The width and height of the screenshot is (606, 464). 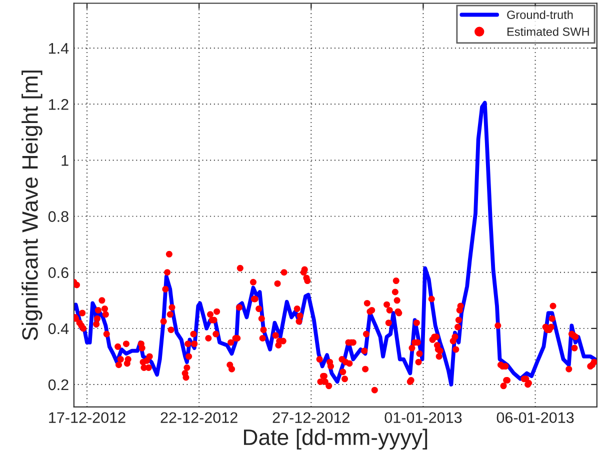 I want to click on x-tick-label: 27-12-2012, so click(x=311, y=418).